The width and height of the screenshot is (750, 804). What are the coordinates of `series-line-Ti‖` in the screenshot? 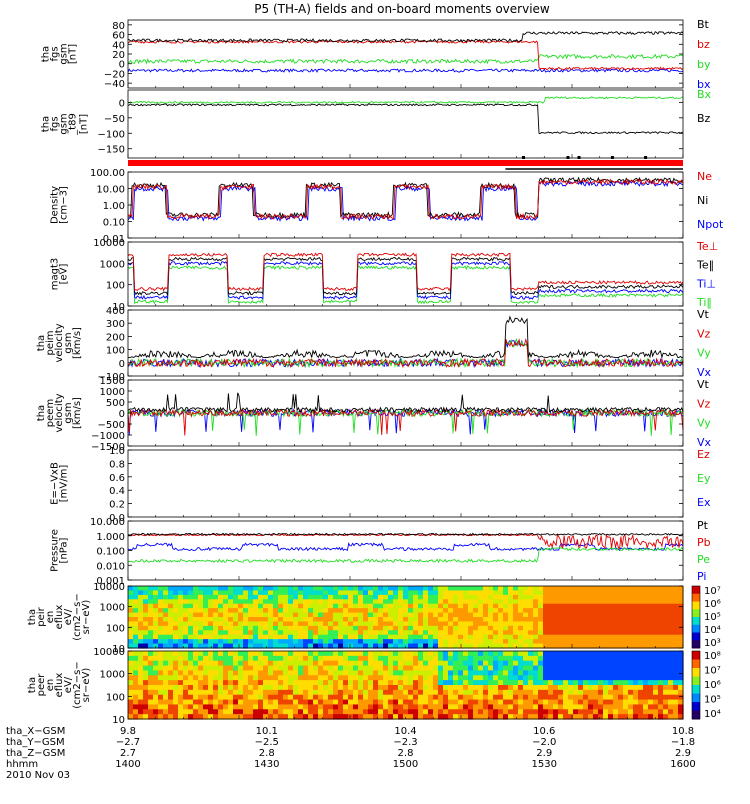 It's located at (405, 284).